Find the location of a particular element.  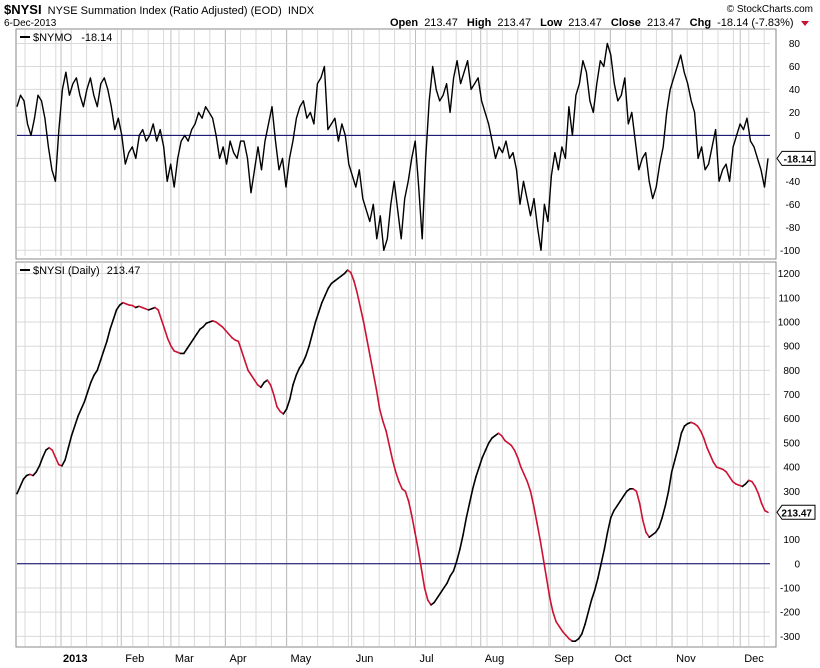

open-label: Open is located at coordinates (404, 23).